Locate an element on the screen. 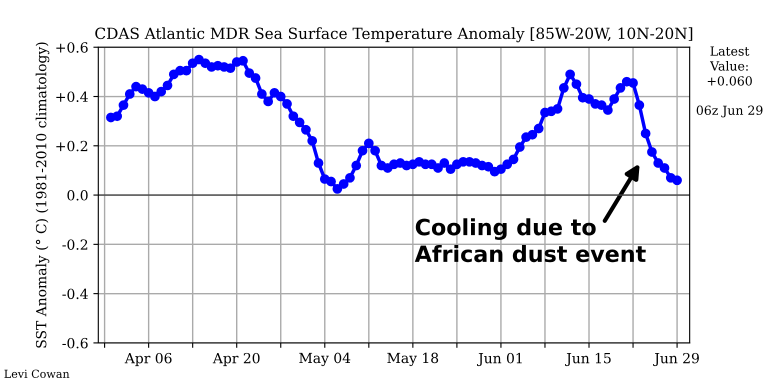  text: Levi Cowan is located at coordinates (37, 374).